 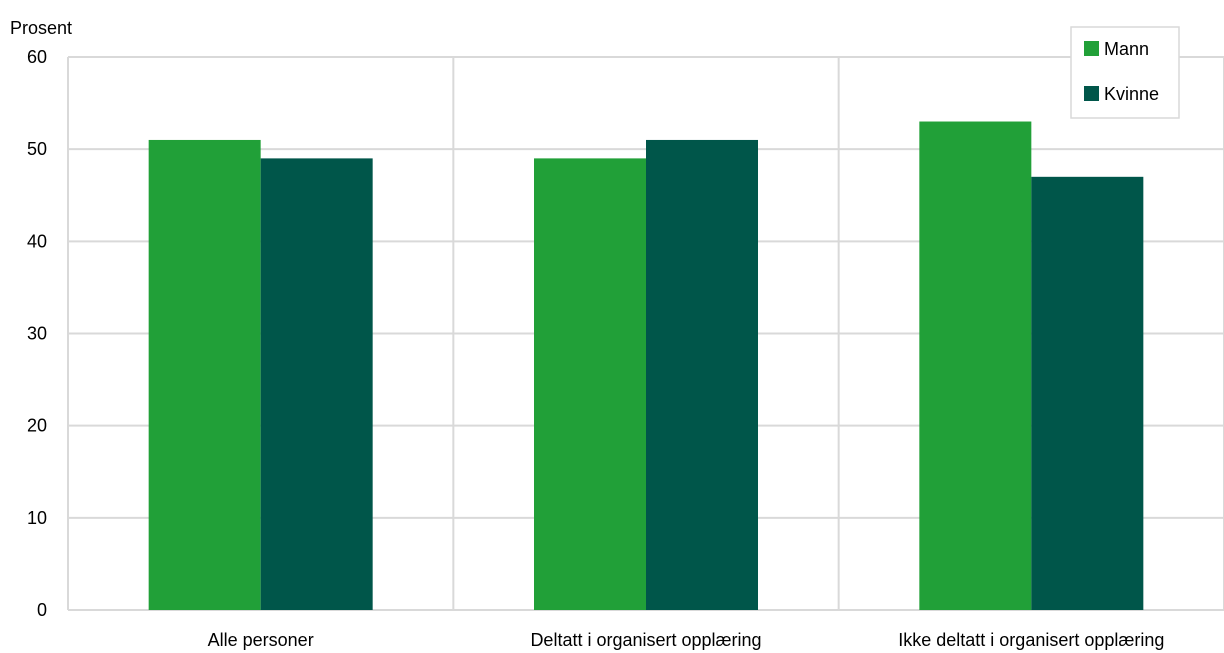 I want to click on y-tick-label: 10, so click(x=37, y=518).